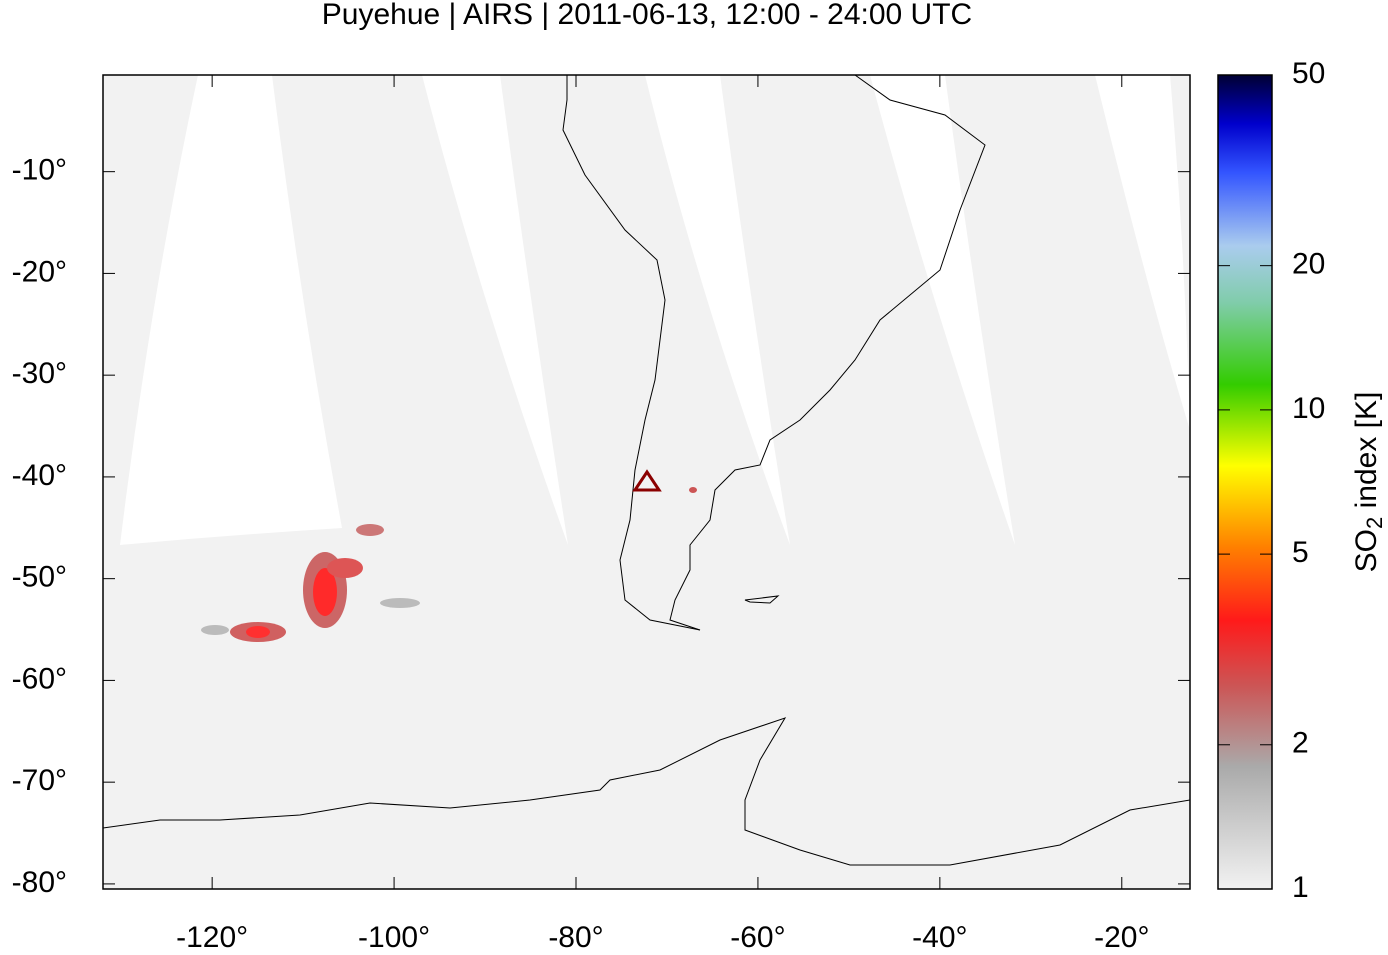 This screenshot has height=955, width=1388. I want to click on colorbar-label: SO2 index [K], so click(1368, 482).